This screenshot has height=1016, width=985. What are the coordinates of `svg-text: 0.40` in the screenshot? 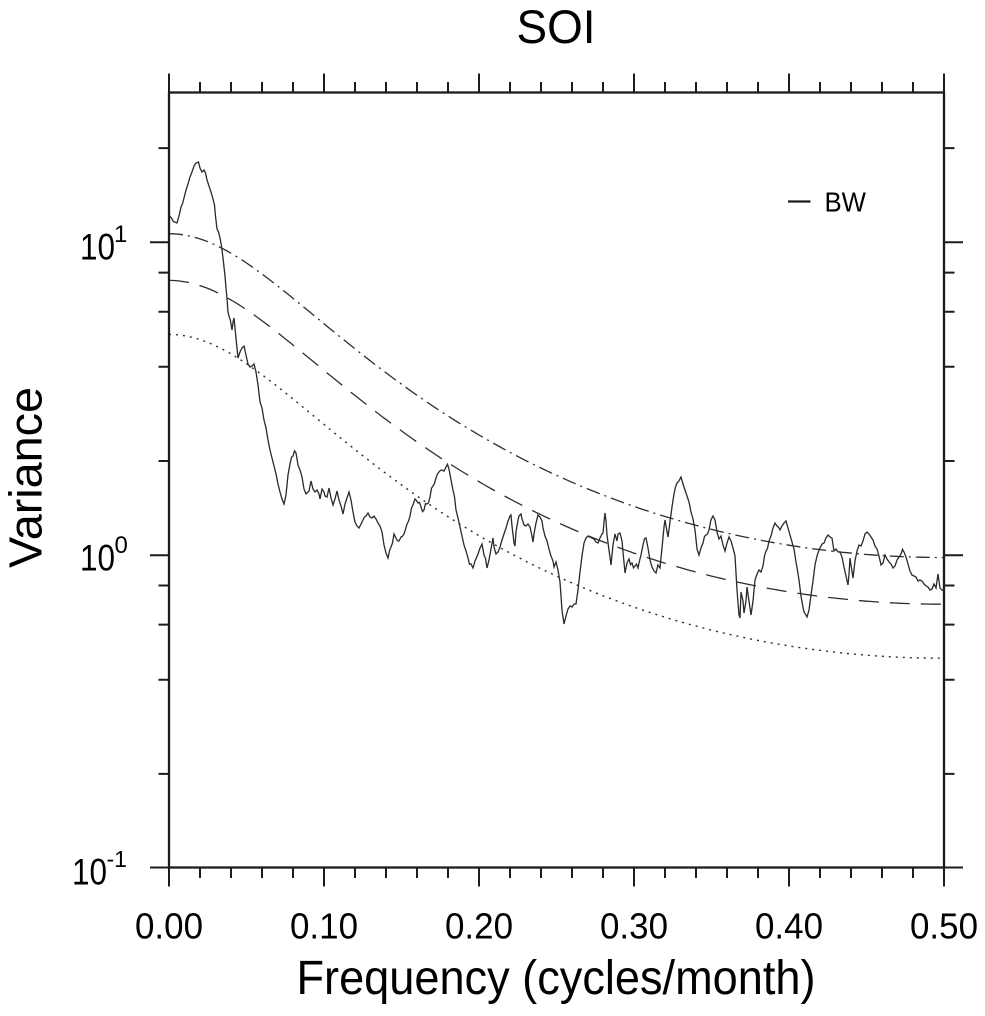 It's located at (789, 926).